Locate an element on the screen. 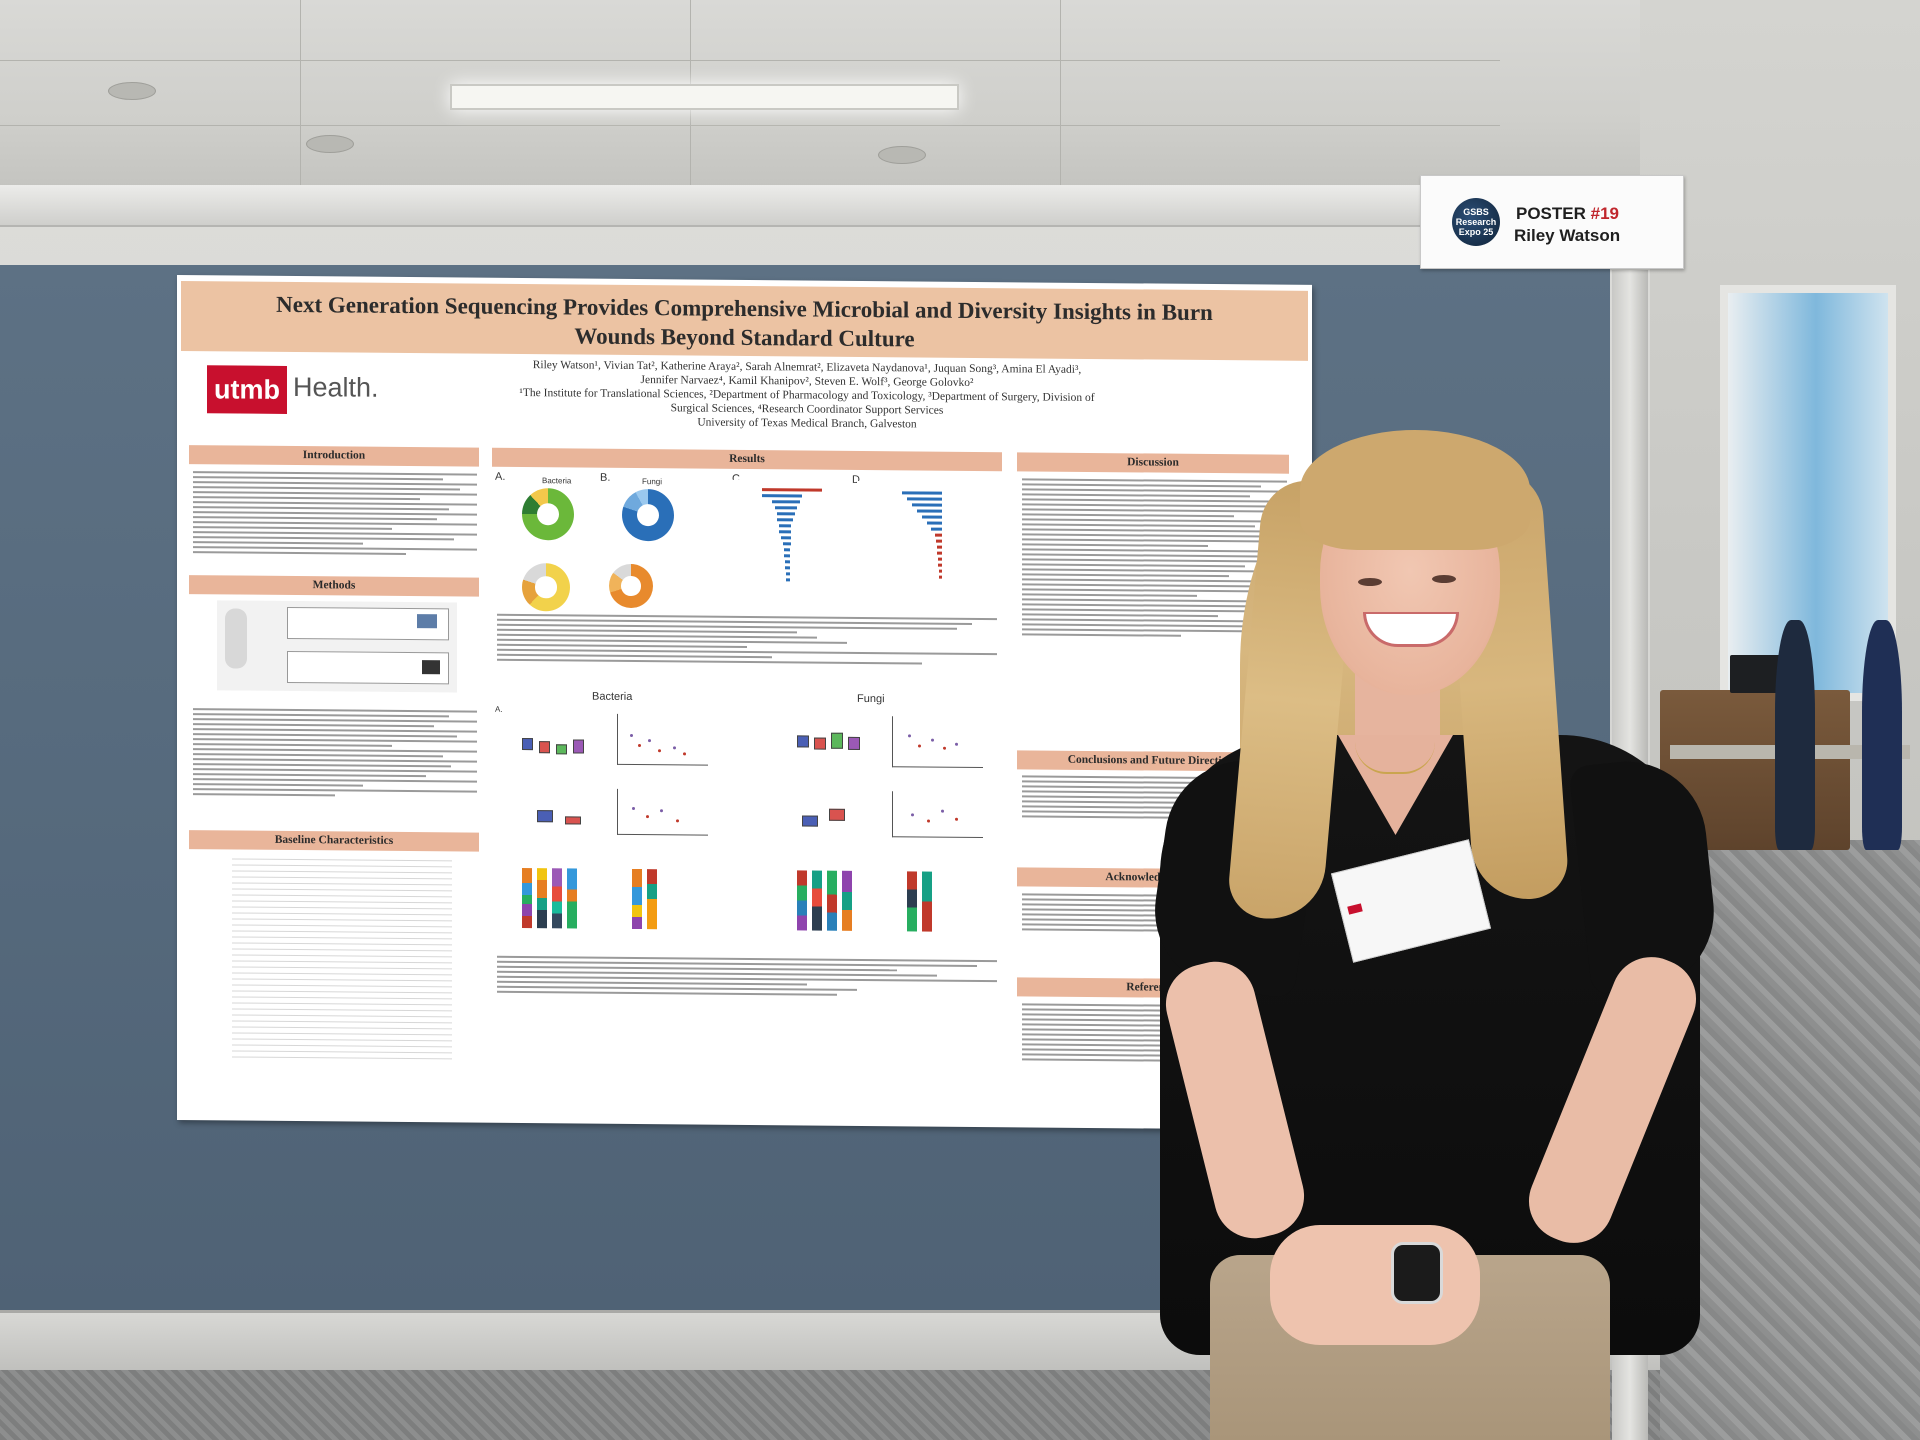 This screenshot has height=1440, width=1920. baseline-table is located at coordinates (342, 962).